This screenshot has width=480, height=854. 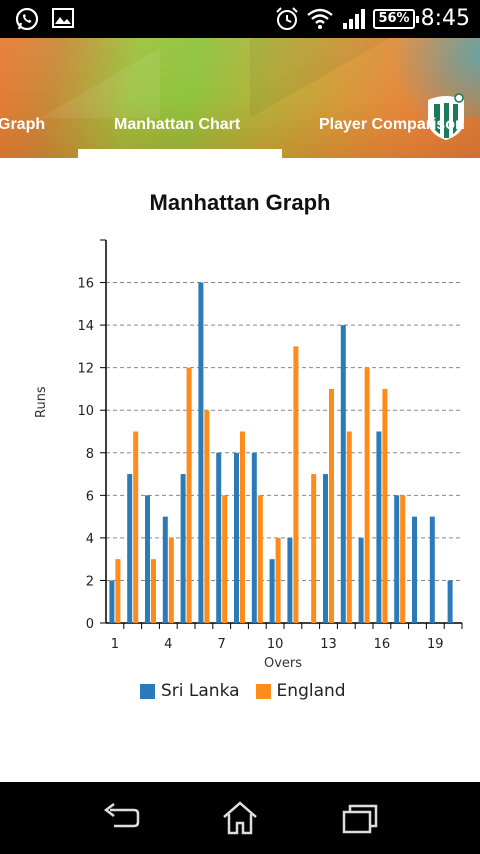 I want to click on x-tick-label: 16, so click(x=382, y=644).